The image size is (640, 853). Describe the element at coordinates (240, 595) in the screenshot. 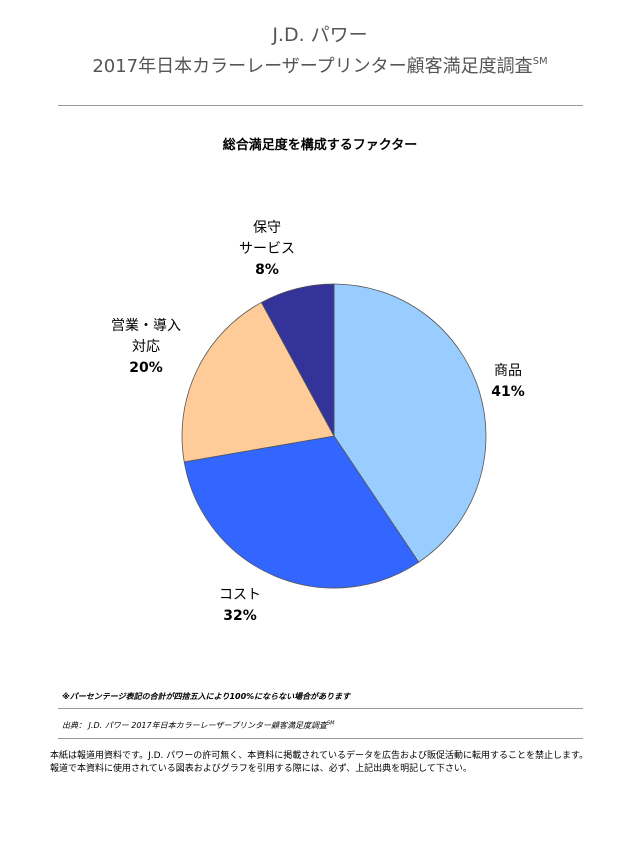

I see `slice-label-cost-name: コスト` at that location.